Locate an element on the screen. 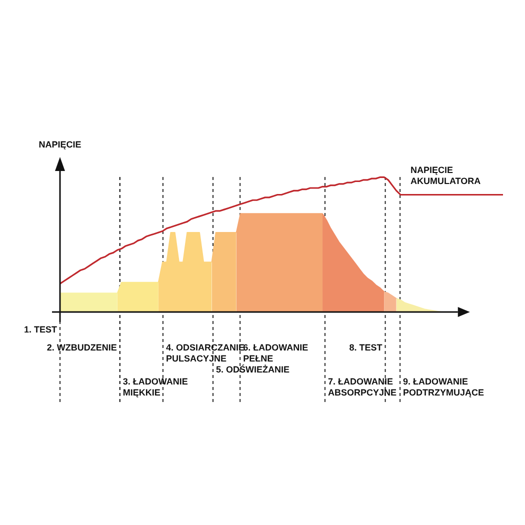  series-label: NAPIĘCIE AKUMULATORA is located at coordinates (446, 175).